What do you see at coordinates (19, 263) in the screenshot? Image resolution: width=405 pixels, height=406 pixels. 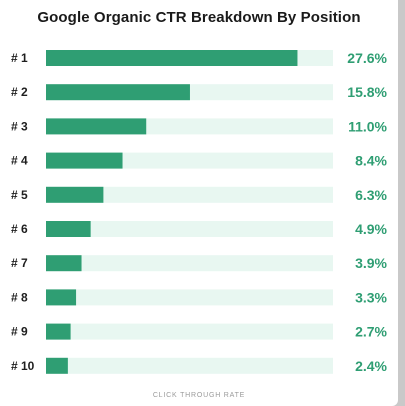 I see `category-label: # 7` at bounding box center [19, 263].